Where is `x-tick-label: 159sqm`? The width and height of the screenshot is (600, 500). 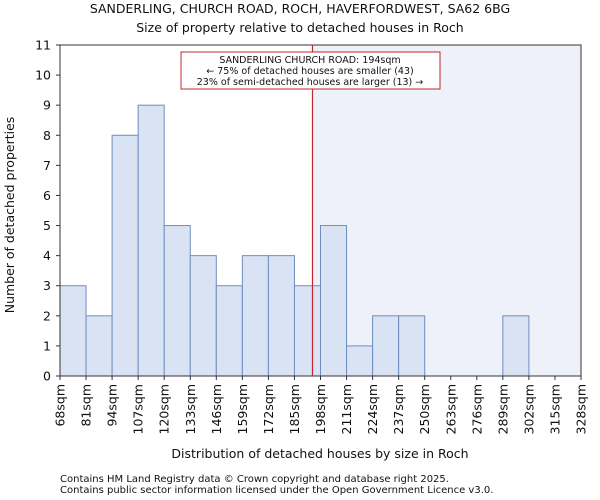 x-tick-label: 159sqm is located at coordinates (242, 409).